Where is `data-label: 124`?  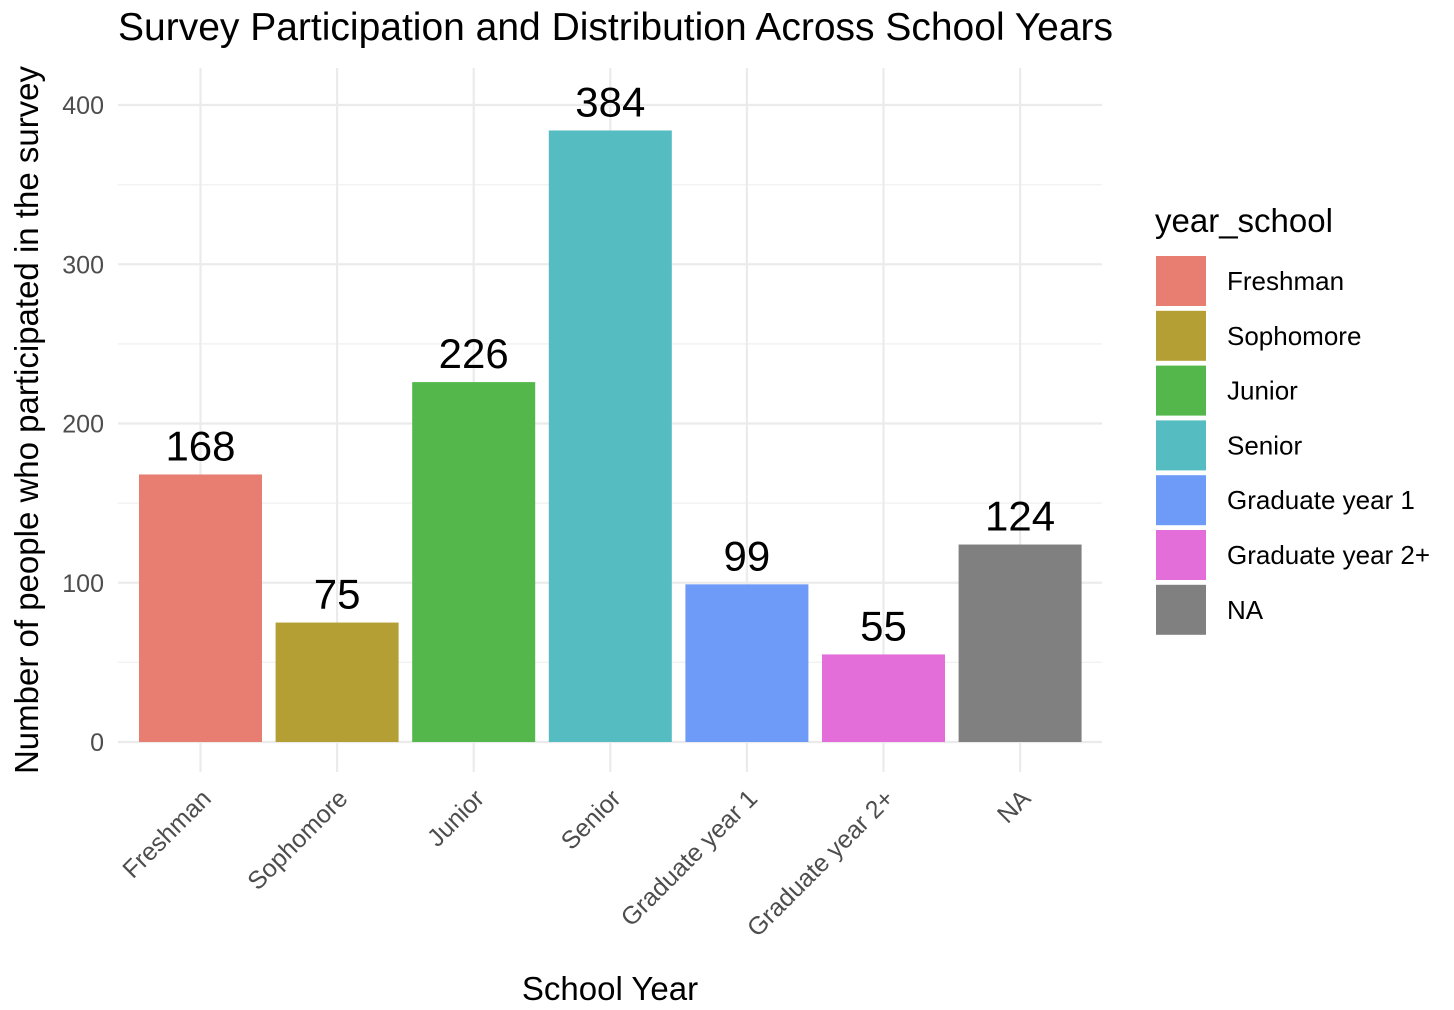
data-label: 124 is located at coordinates (1020, 516).